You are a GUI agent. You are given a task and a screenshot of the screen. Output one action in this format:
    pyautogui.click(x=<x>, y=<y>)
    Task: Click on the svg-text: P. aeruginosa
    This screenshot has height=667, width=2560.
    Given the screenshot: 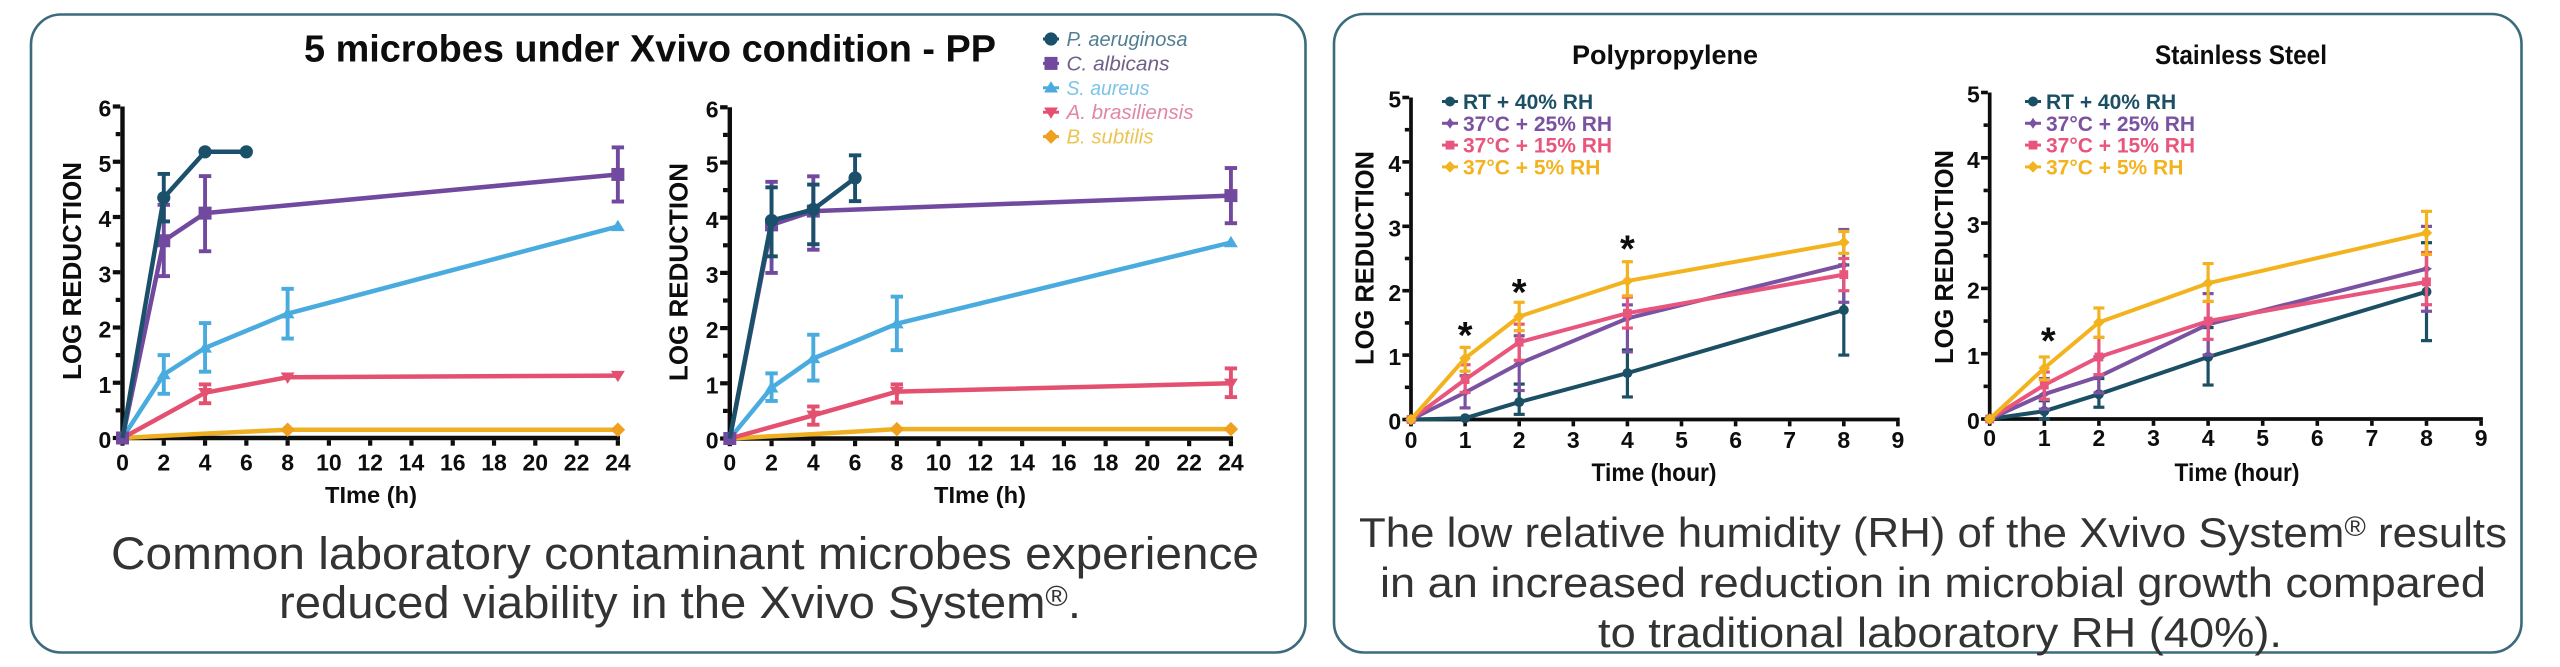 What is the action you would take?
    pyautogui.click(x=1127, y=40)
    